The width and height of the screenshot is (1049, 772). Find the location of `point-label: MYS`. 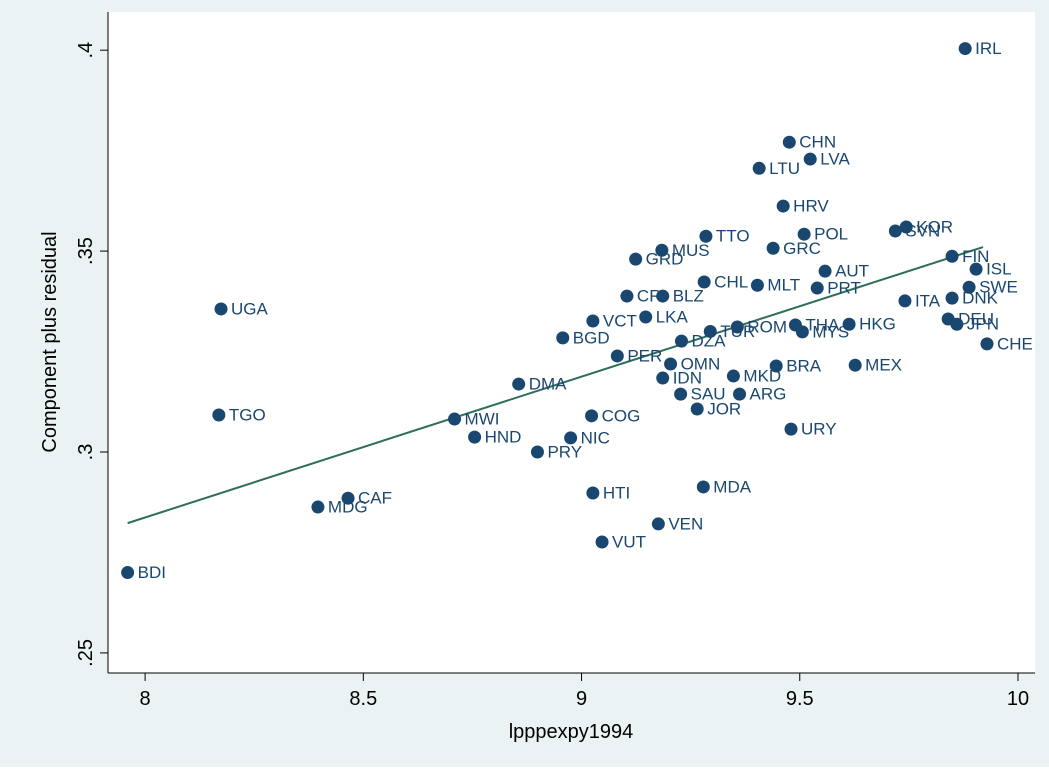

point-label: MYS is located at coordinates (830, 331).